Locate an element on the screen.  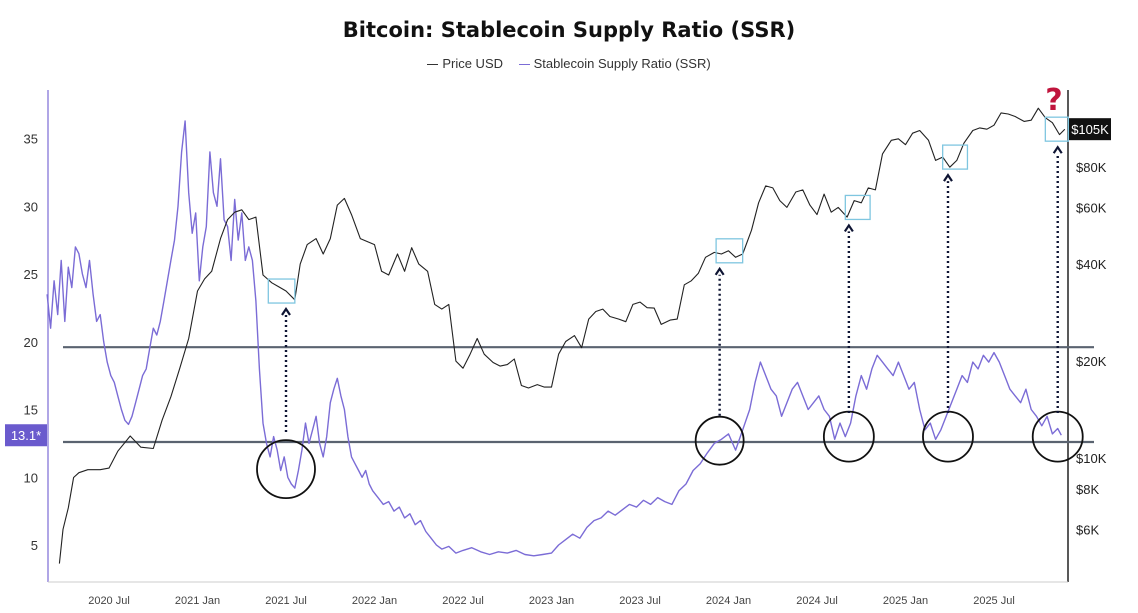
right-tick-label: $8K is located at coordinates (1087, 489).